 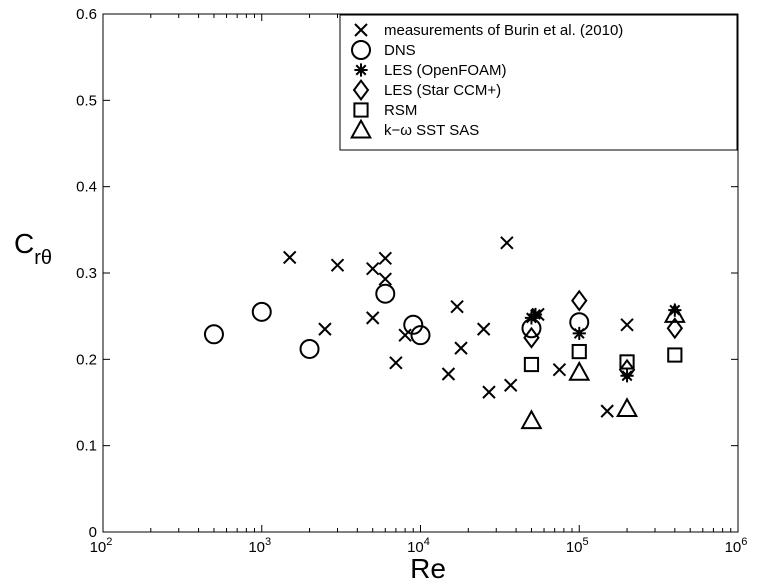 What do you see at coordinates (445, 70) in the screenshot?
I see `legend-label: LES (OpenFOAM)` at bounding box center [445, 70].